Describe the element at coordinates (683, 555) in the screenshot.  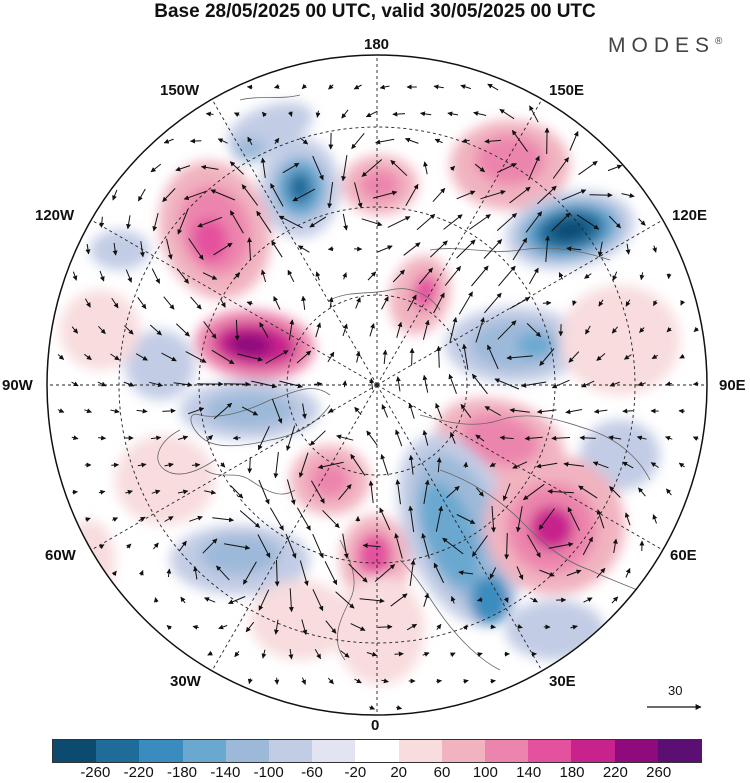
I see `lon-label-60e: 60E` at that location.